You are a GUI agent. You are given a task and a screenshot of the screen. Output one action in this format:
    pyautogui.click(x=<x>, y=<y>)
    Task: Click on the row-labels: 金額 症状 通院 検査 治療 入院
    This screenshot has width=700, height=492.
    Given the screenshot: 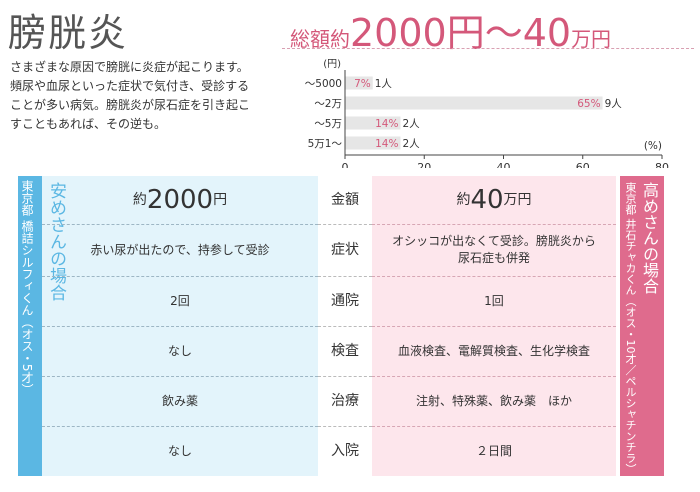 What is the action you would take?
    pyautogui.click(x=345, y=326)
    